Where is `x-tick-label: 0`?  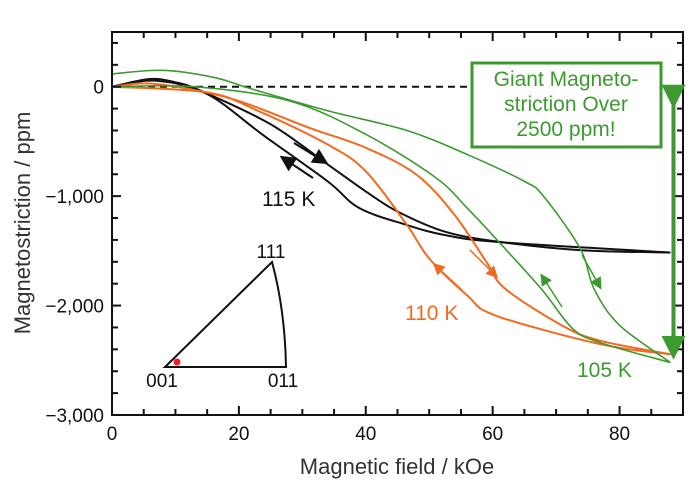 x-tick-label: 0 is located at coordinates (112, 434).